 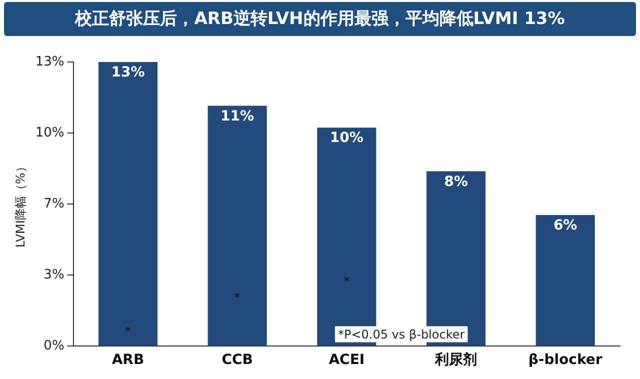 I want to click on x-tick-label: ACEI, so click(x=346, y=360).